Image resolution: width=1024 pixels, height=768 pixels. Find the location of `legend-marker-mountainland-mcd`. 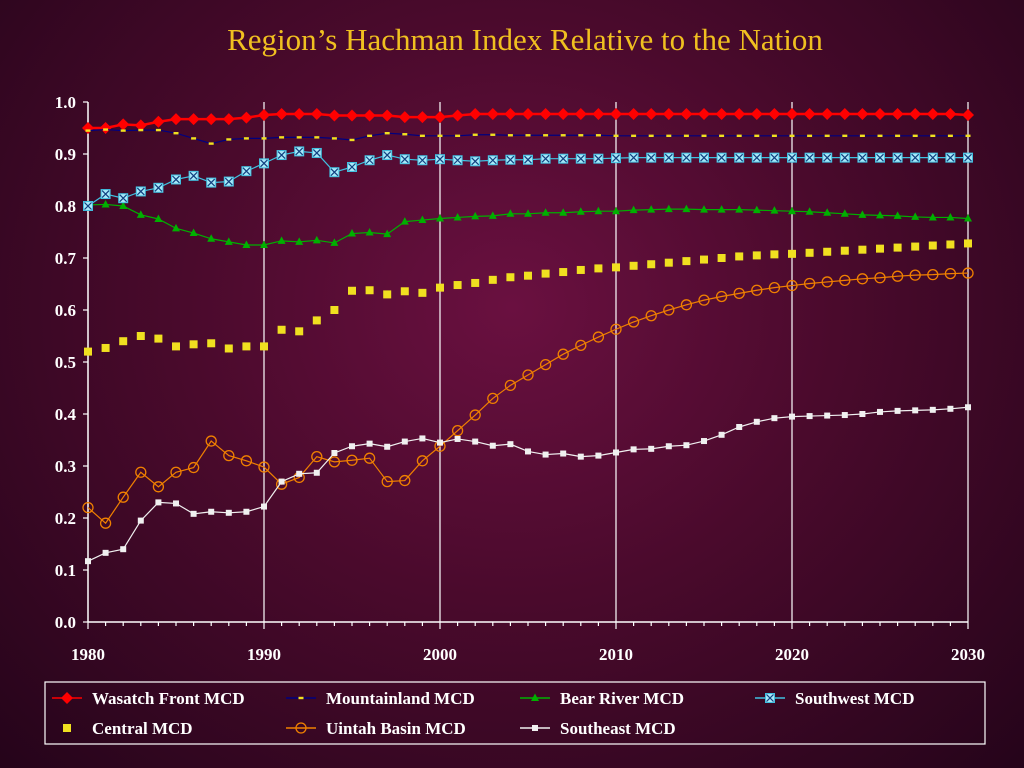

legend-marker-mountainland-mcd is located at coordinates (301, 698).